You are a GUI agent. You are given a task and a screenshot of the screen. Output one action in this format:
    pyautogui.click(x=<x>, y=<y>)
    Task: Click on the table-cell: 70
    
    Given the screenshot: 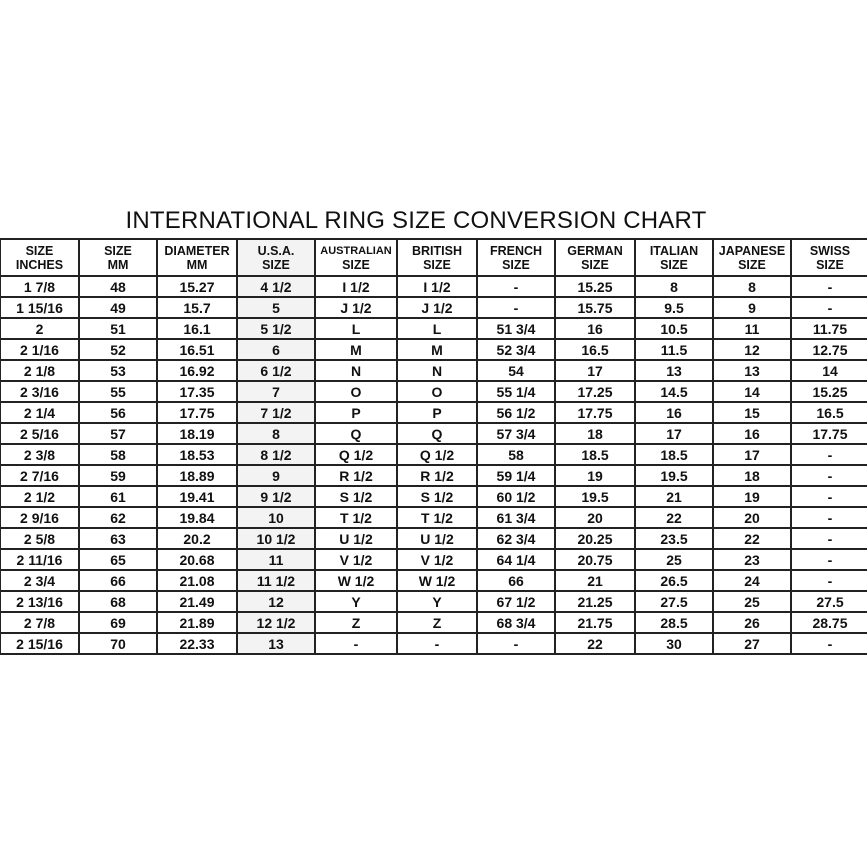 What is the action you would take?
    pyautogui.click(x=118, y=643)
    